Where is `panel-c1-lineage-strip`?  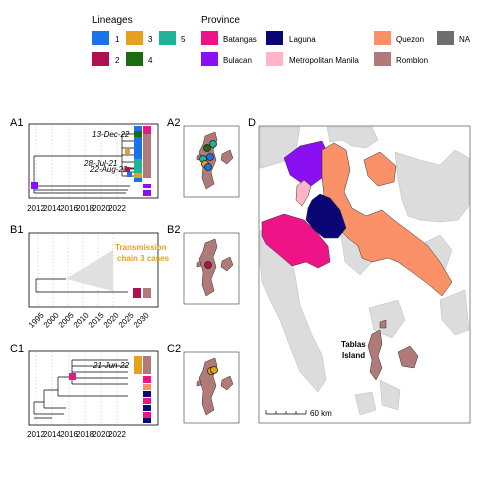 panel-c1-lineage-strip is located at coordinates (138, 365).